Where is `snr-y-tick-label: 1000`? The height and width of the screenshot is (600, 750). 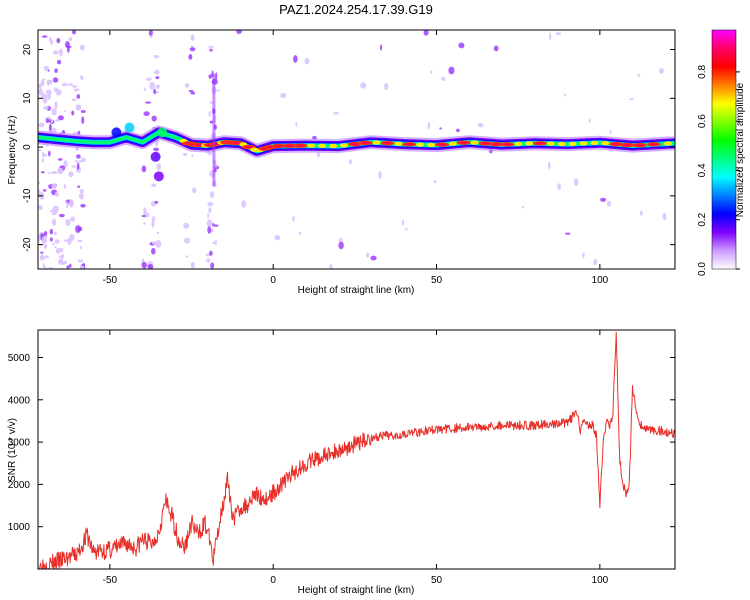
snr-y-tick-label: 1000 is located at coordinates (19, 527).